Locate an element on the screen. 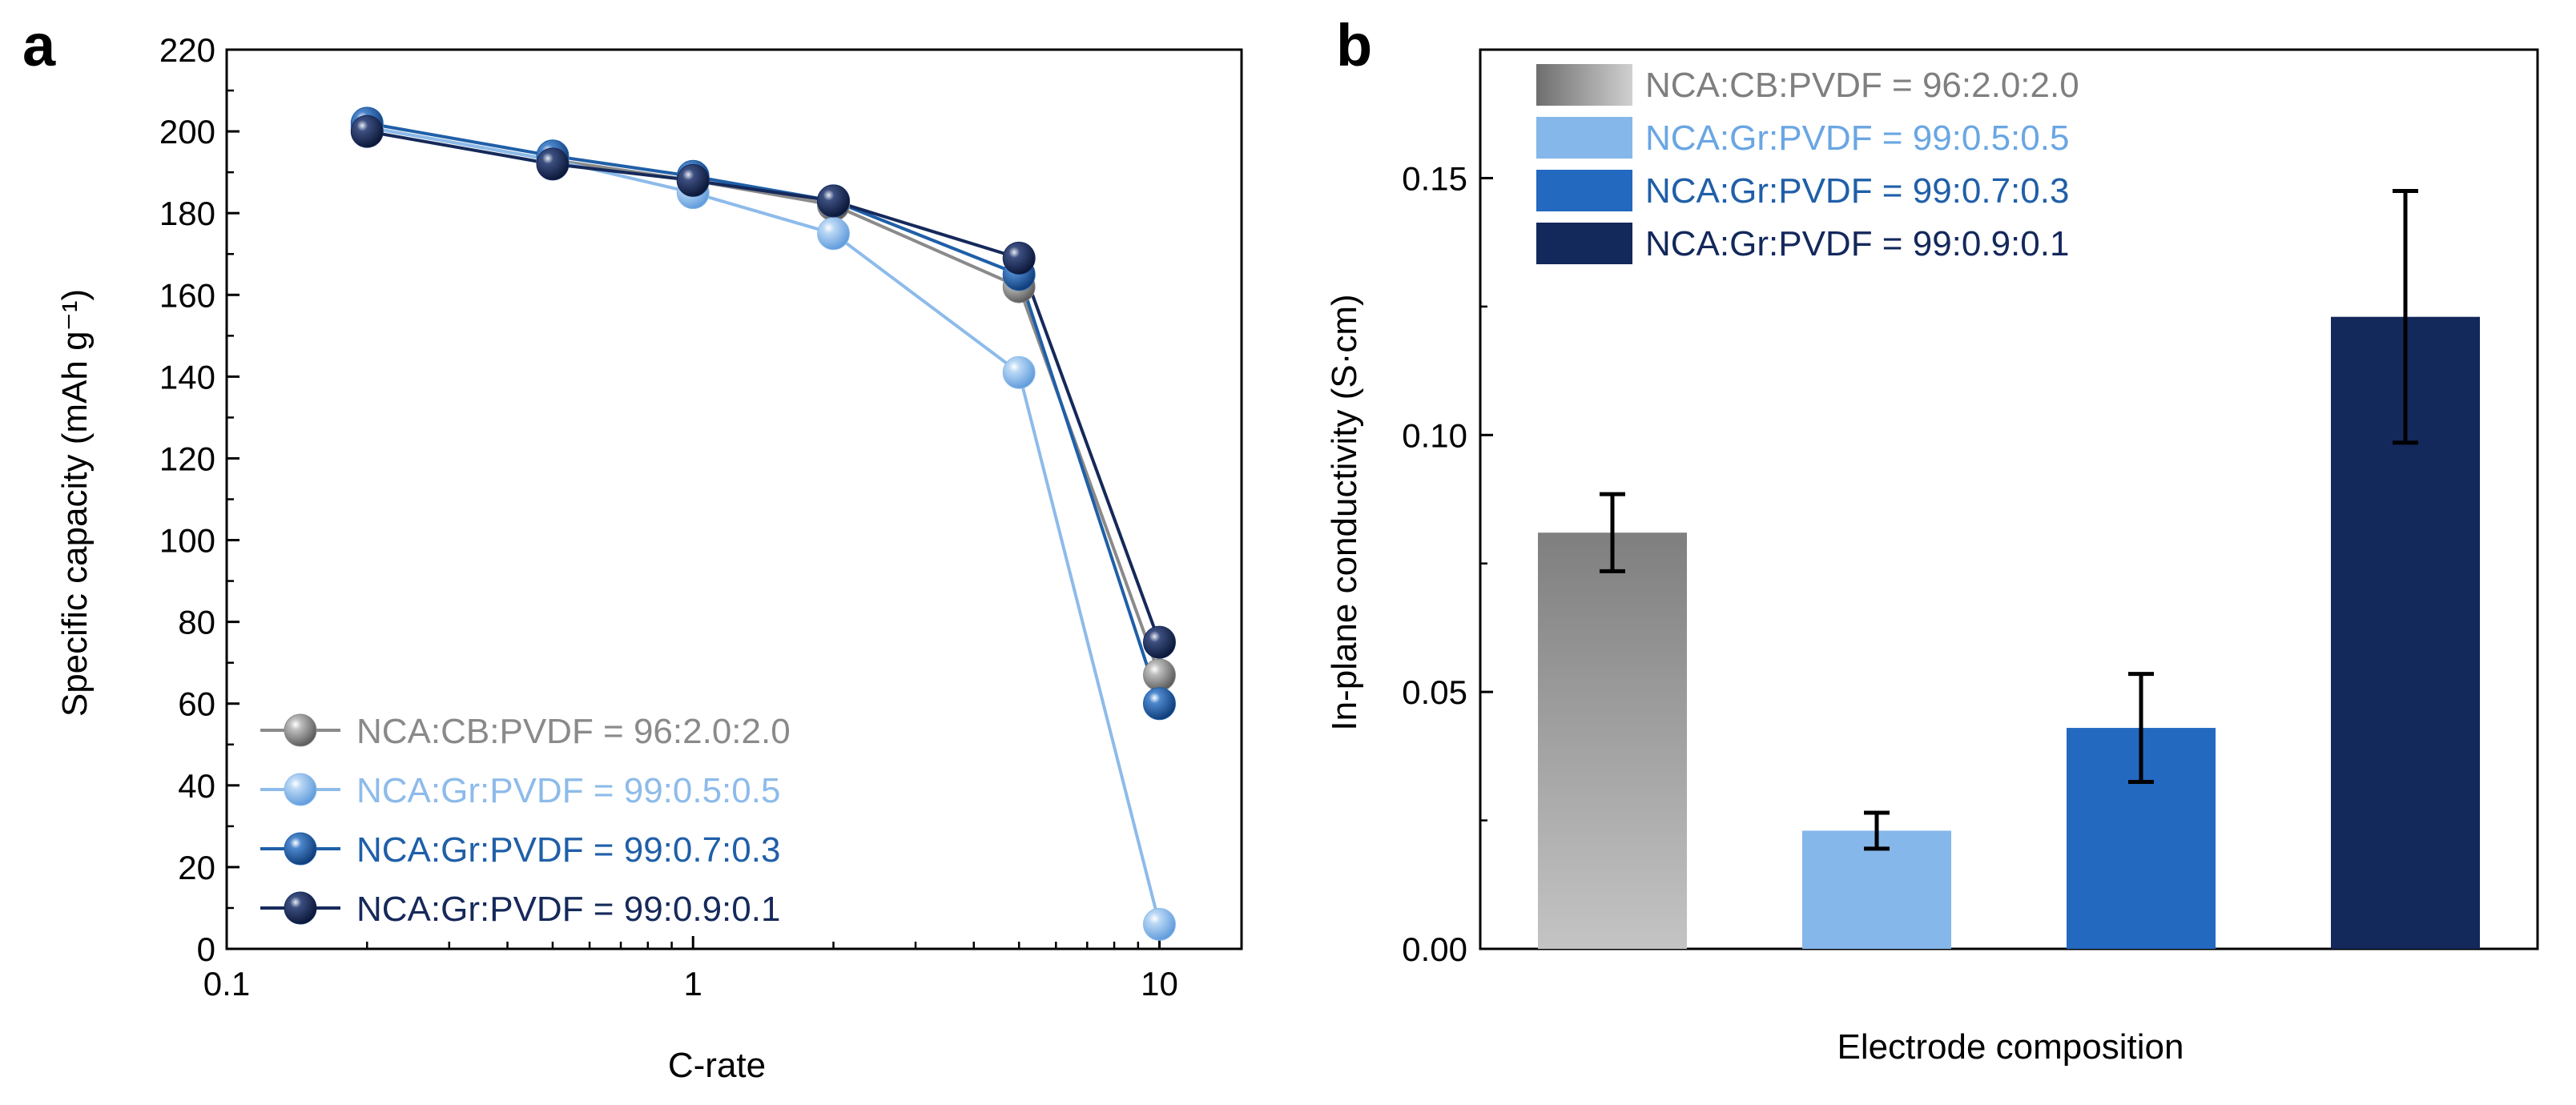 The width and height of the screenshot is (2576, 1105). panel-a-letter: a is located at coordinates (39, 45).